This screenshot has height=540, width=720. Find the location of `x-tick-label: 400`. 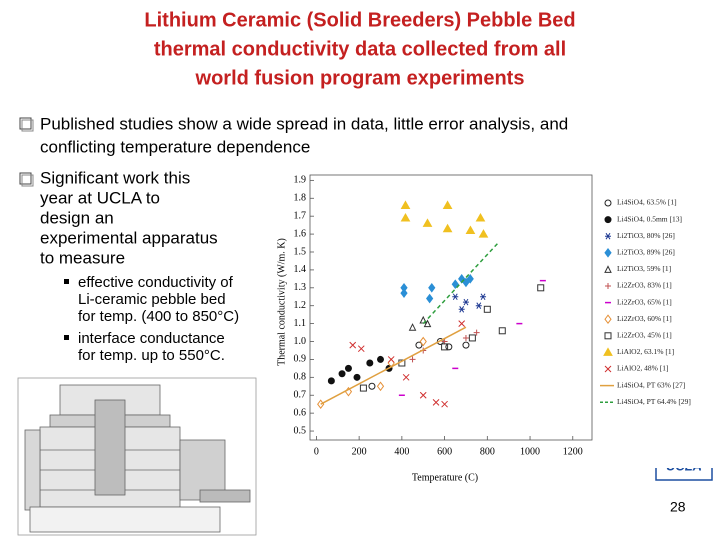

x-tick-label: 400 is located at coordinates (401, 451).